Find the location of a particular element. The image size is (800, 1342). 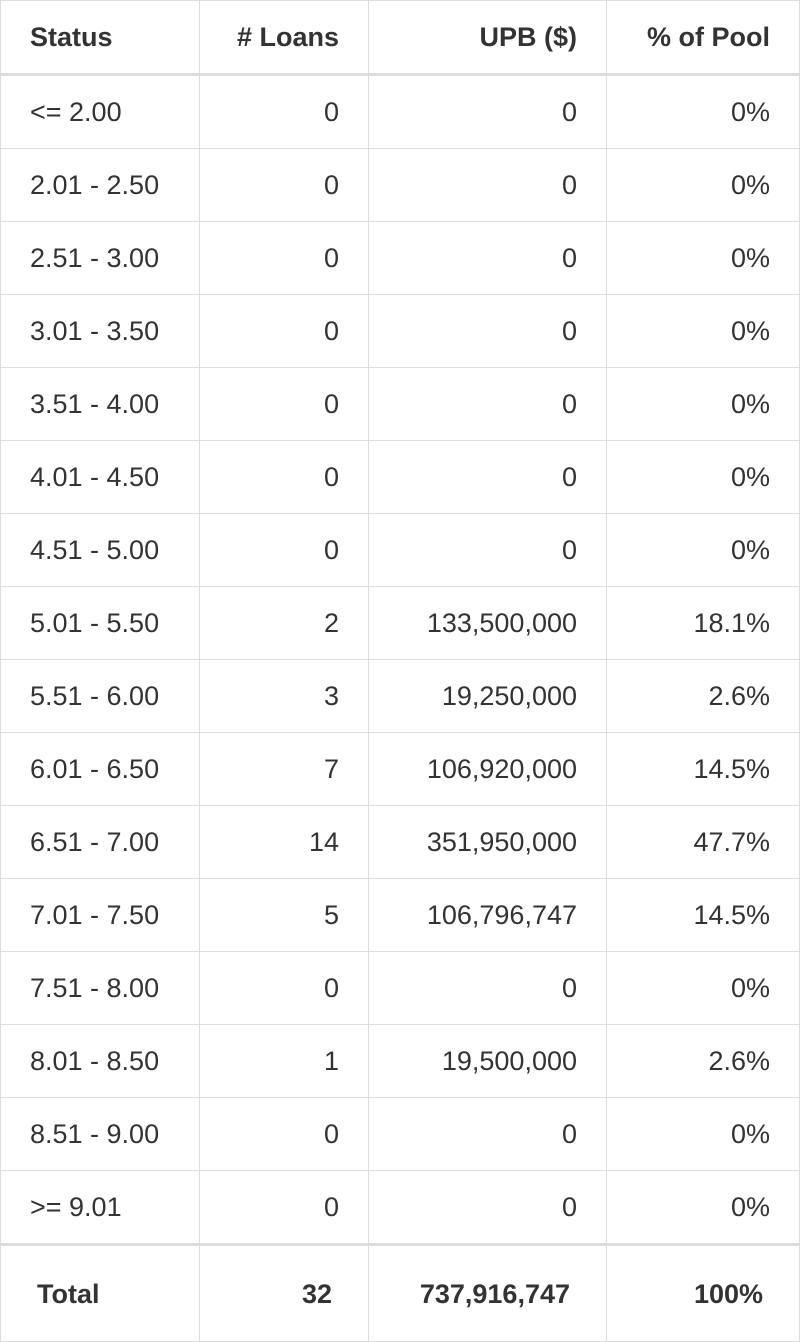

table-cell: 7 is located at coordinates (284, 769).